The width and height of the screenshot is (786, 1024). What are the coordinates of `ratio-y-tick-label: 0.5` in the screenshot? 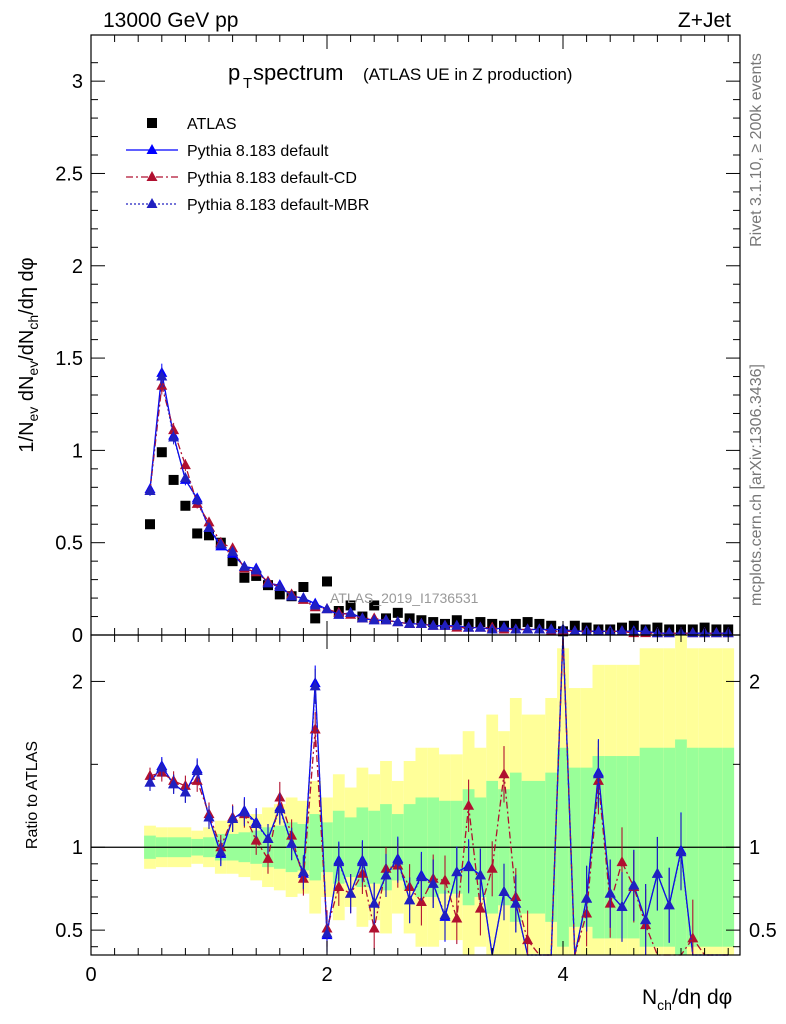 It's located at (69, 931).